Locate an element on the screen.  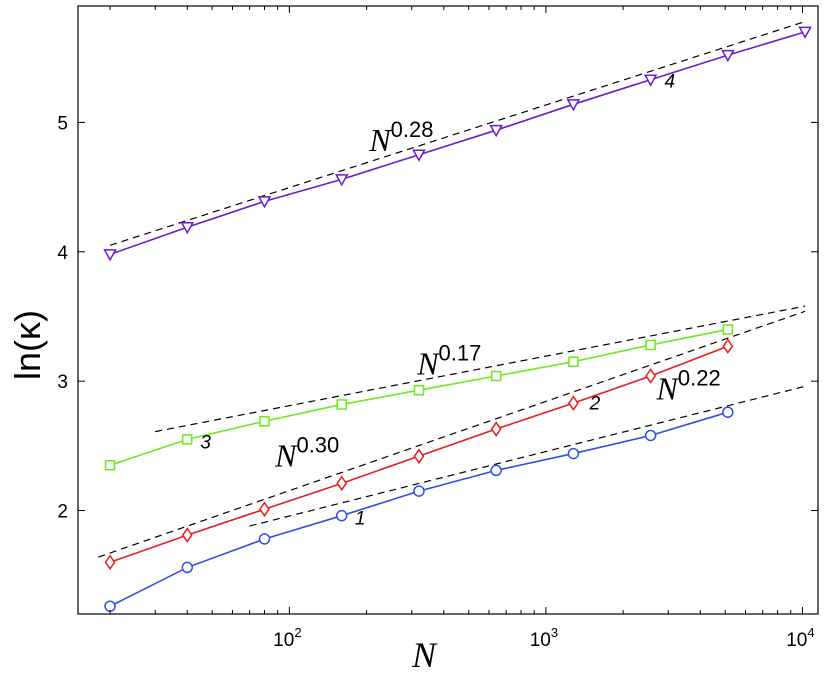
y-tick-label: 2 is located at coordinates (62, 512).